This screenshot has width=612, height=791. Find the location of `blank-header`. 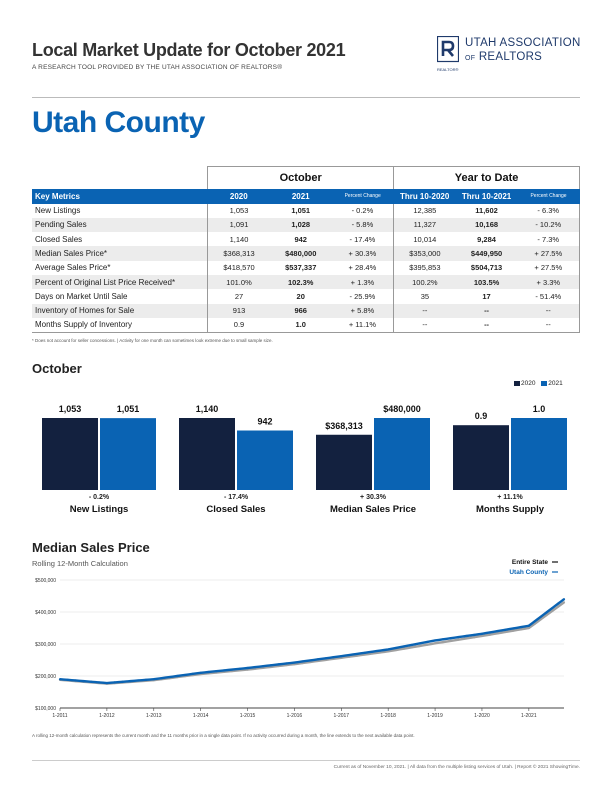

blank-header is located at coordinates (120, 177).